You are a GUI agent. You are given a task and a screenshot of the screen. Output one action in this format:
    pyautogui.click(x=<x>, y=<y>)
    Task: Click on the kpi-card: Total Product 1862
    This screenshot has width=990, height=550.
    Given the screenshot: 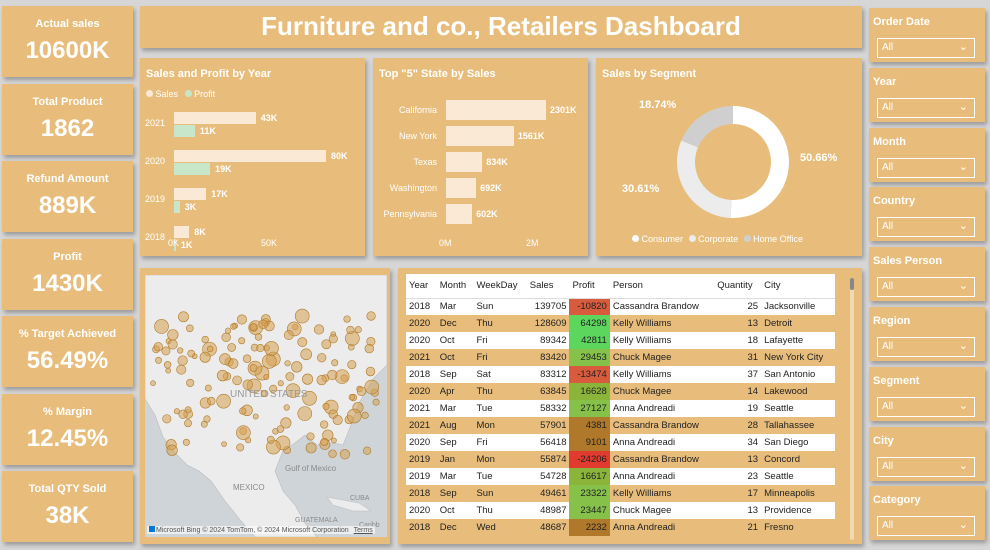 What is the action you would take?
    pyautogui.click(x=67, y=119)
    